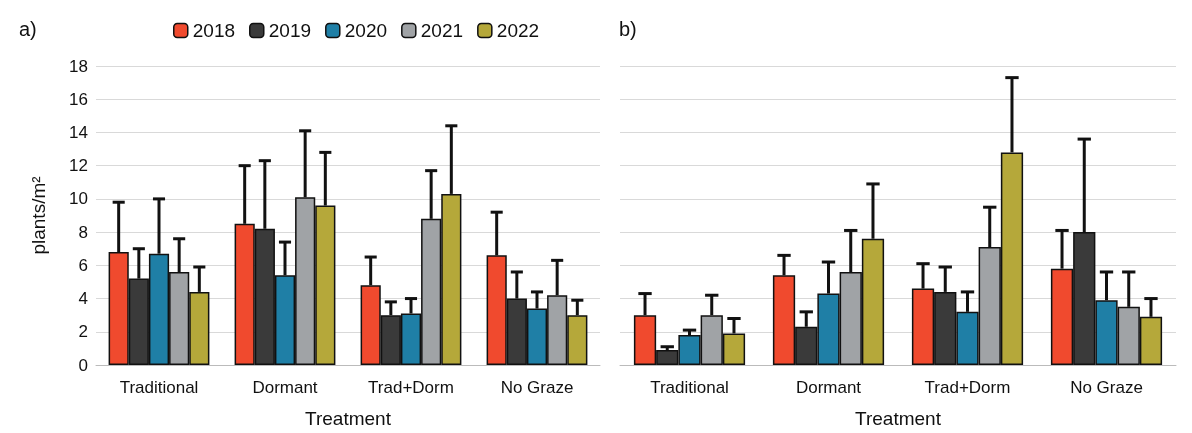  I want to click on legend-label: 2021, so click(442, 30).